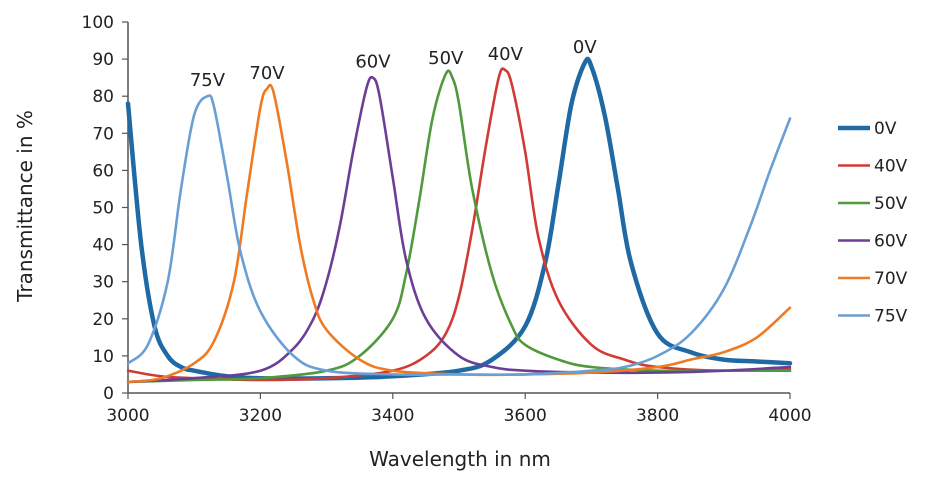 The width and height of the screenshot is (949, 481). Describe the element at coordinates (891, 279) in the screenshot. I see `legend-label-70v: 70V` at that location.